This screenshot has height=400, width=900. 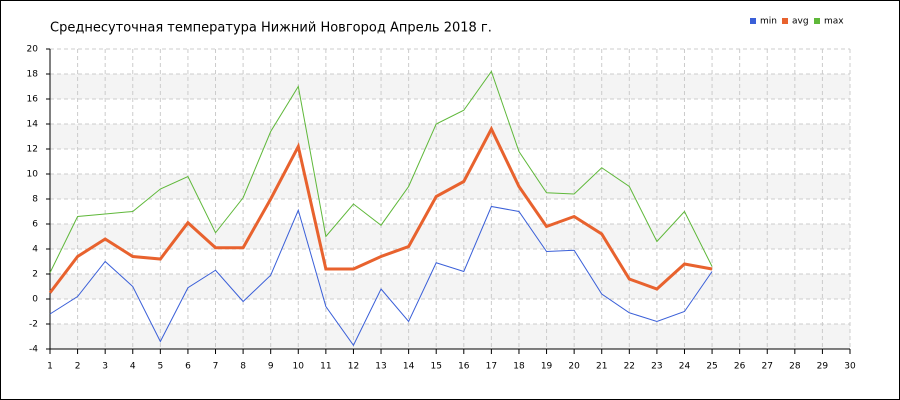 I want to click on x-tick-label: 3, so click(x=105, y=367).